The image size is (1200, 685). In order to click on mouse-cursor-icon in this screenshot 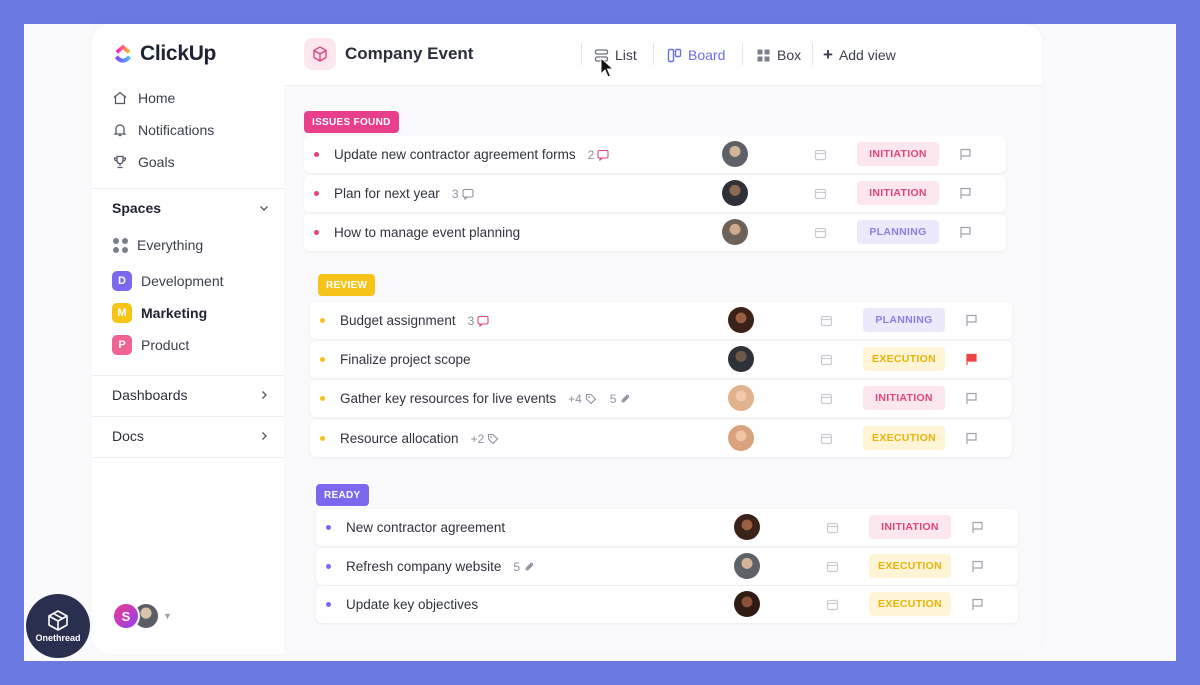, I will do `click(607, 67)`.